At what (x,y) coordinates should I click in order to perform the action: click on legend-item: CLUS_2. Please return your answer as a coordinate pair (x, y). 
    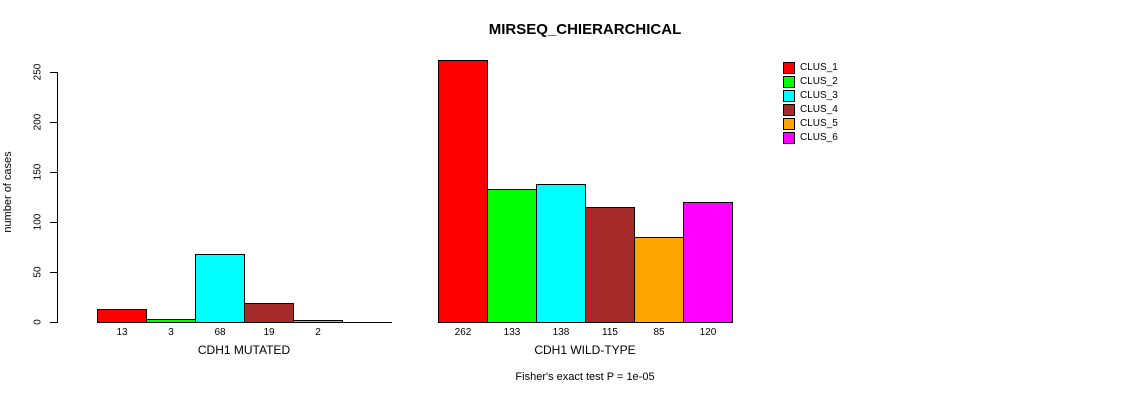
    Looking at the image, I should click on (810, 82).